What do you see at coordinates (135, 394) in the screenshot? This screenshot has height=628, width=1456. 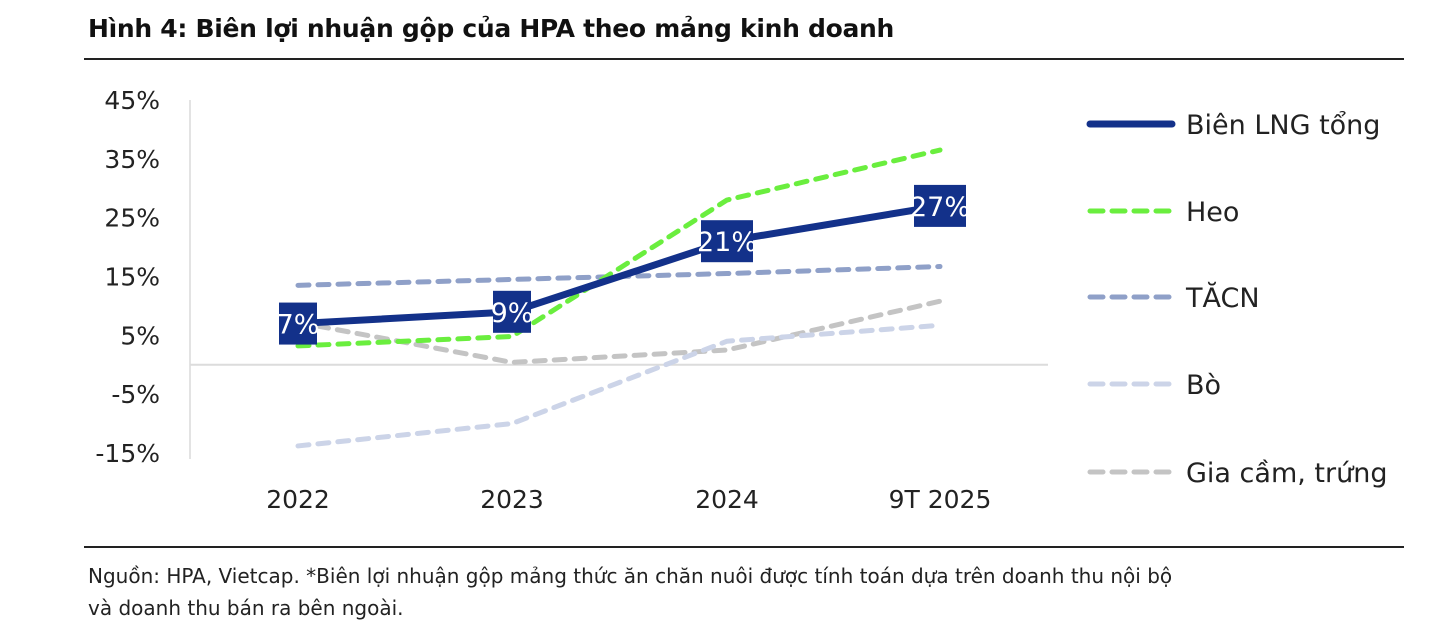 I see `y-tick-label: -5%` at bounding box center [135, 394].